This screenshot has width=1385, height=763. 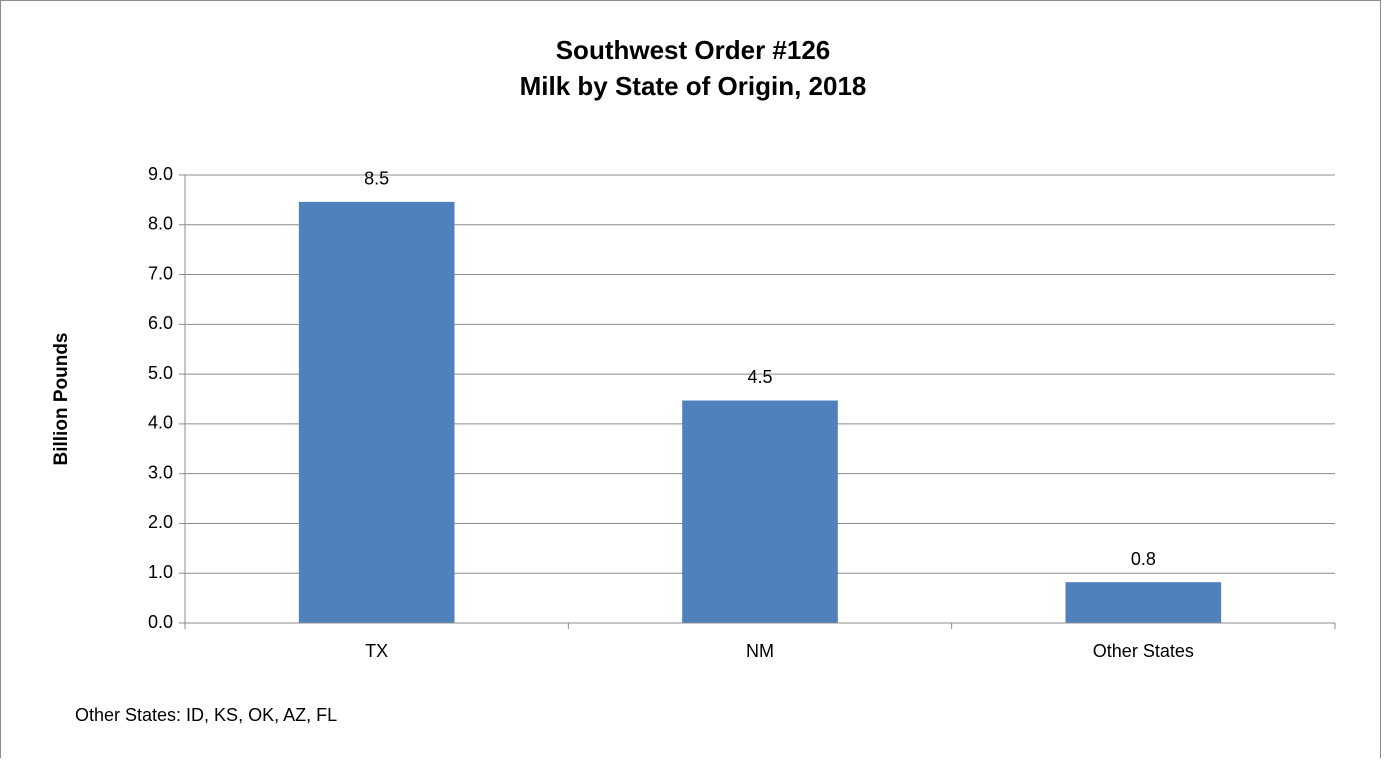 What do you see at coordinates (160, 224) in the screenshot?
I see `y-tick-label: 8.0` at bounding box center [160, 224].